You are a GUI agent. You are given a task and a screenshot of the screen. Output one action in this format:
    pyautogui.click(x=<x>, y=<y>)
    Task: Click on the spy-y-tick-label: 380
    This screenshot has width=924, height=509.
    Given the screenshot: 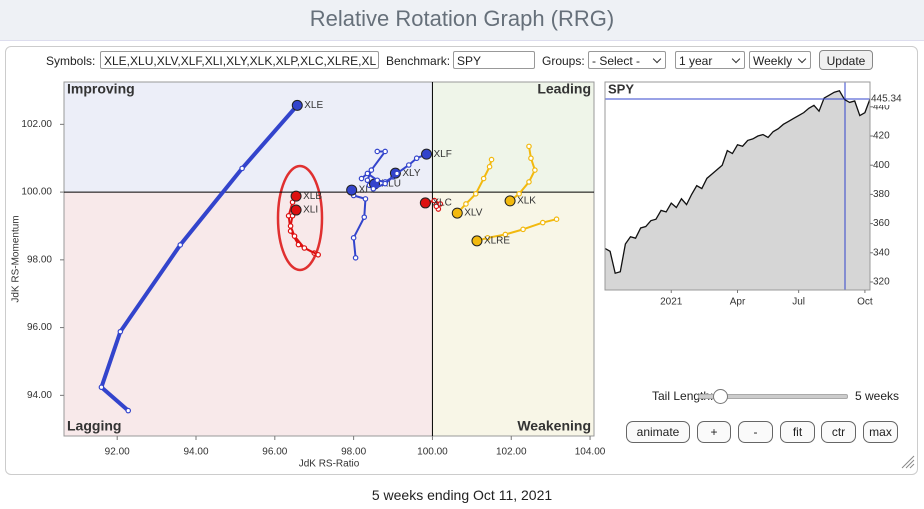 What is the action you would take?
    pyautogui.click(x=881, y=194)
    